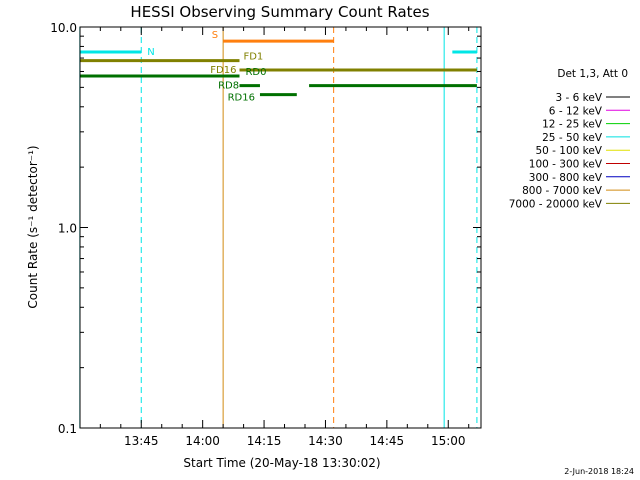 The height and width of the screenshot is (480, 640). What do you see at coordinates (279, 12) in the screenshot?
I see `chart-title: HESSI Observing Summary Count Rates` at bounding box center [279, 12].